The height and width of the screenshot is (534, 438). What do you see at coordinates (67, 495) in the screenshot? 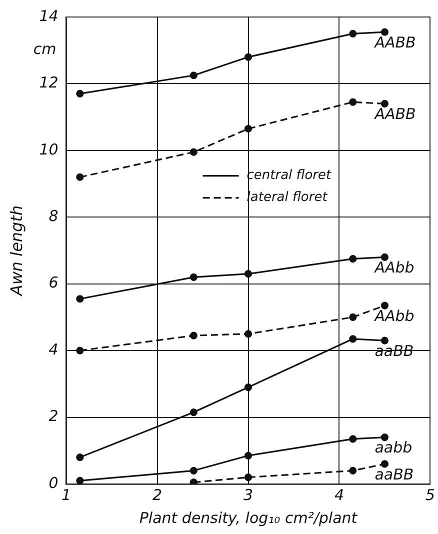
I see `x-tick-label: 1` at bounding box center [67, 495].